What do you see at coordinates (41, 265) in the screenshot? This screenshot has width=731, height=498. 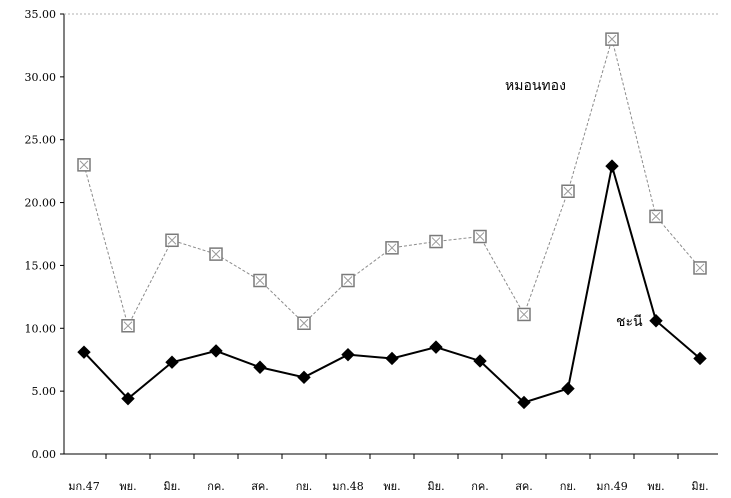 I see `y-tick-label: 15.00` at bounding box center [41, 265].